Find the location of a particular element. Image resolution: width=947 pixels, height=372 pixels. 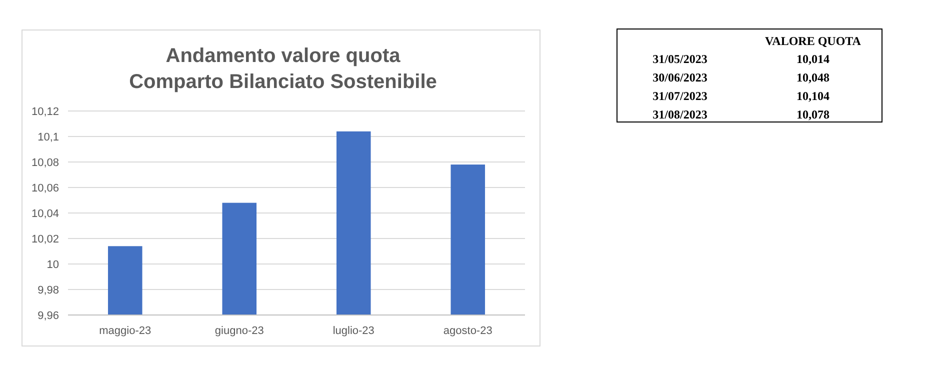

y-tick-label: 10,06 is located at coordinates (45, 188).